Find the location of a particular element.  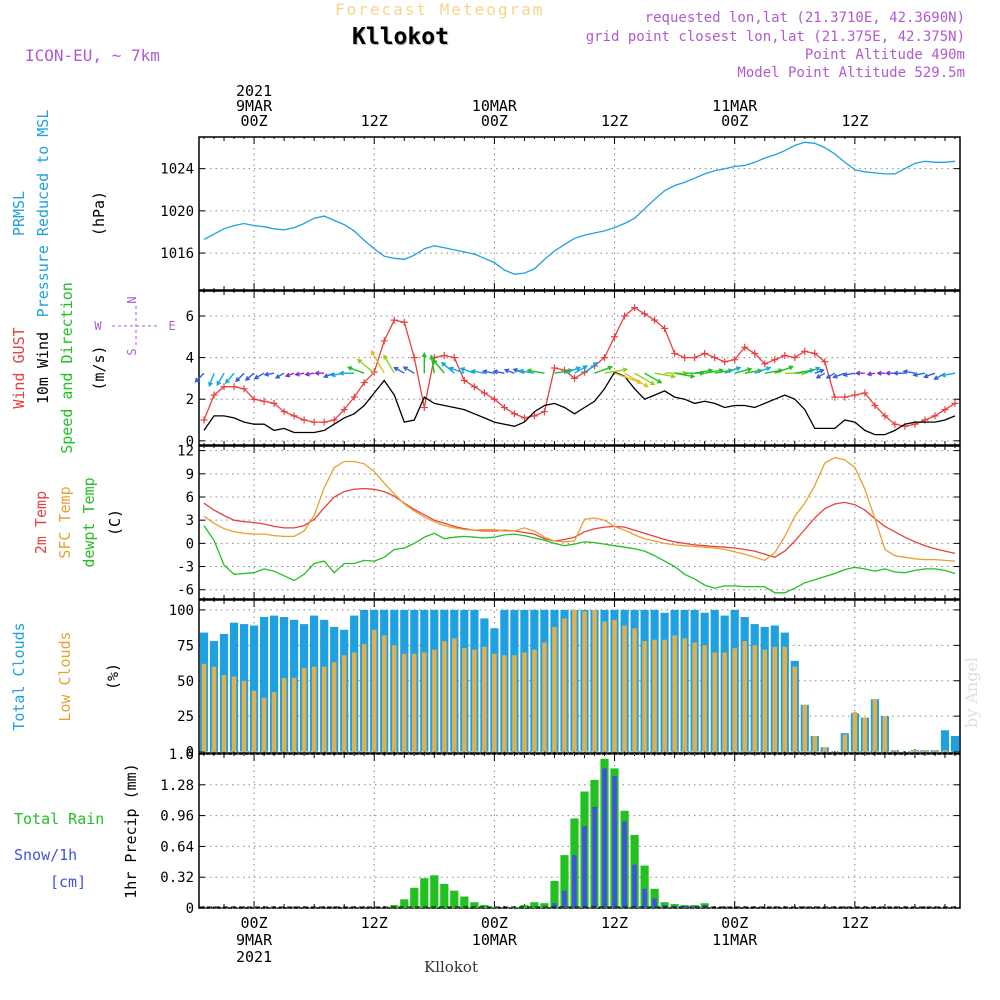

precip-legend: Snow/1h is located at coordinates (45, 855).